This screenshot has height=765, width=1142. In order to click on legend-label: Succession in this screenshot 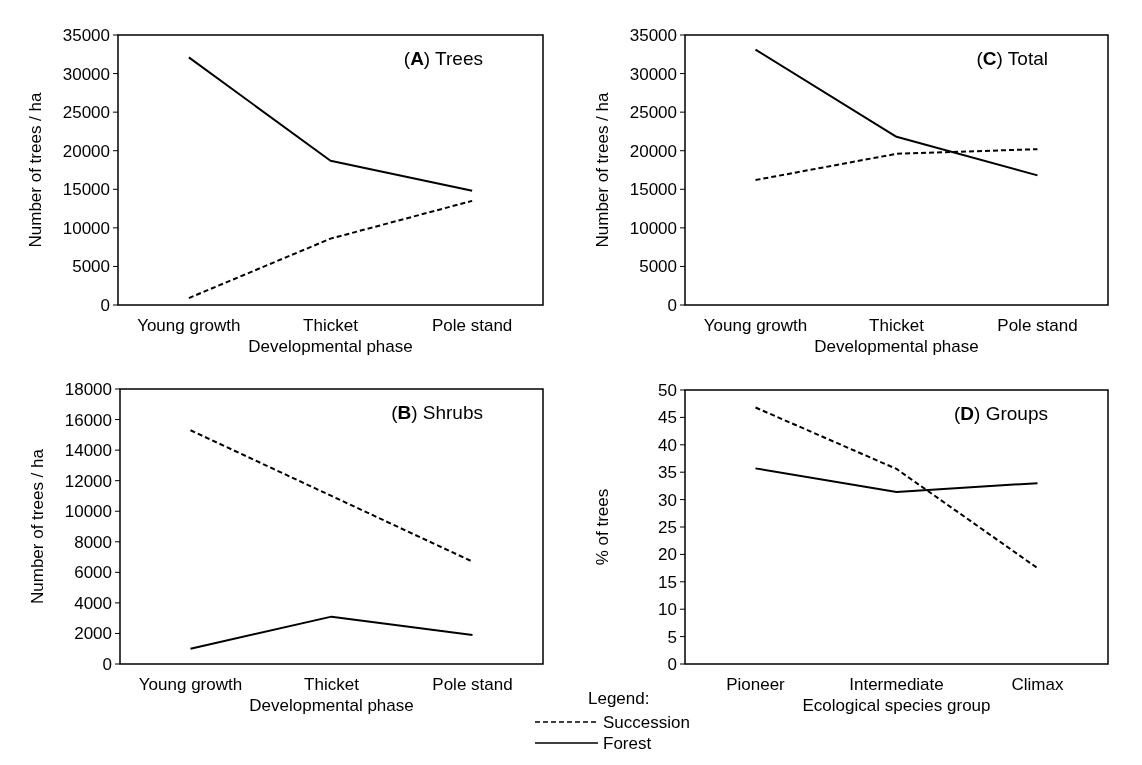, I will do `click(646, 722)`.